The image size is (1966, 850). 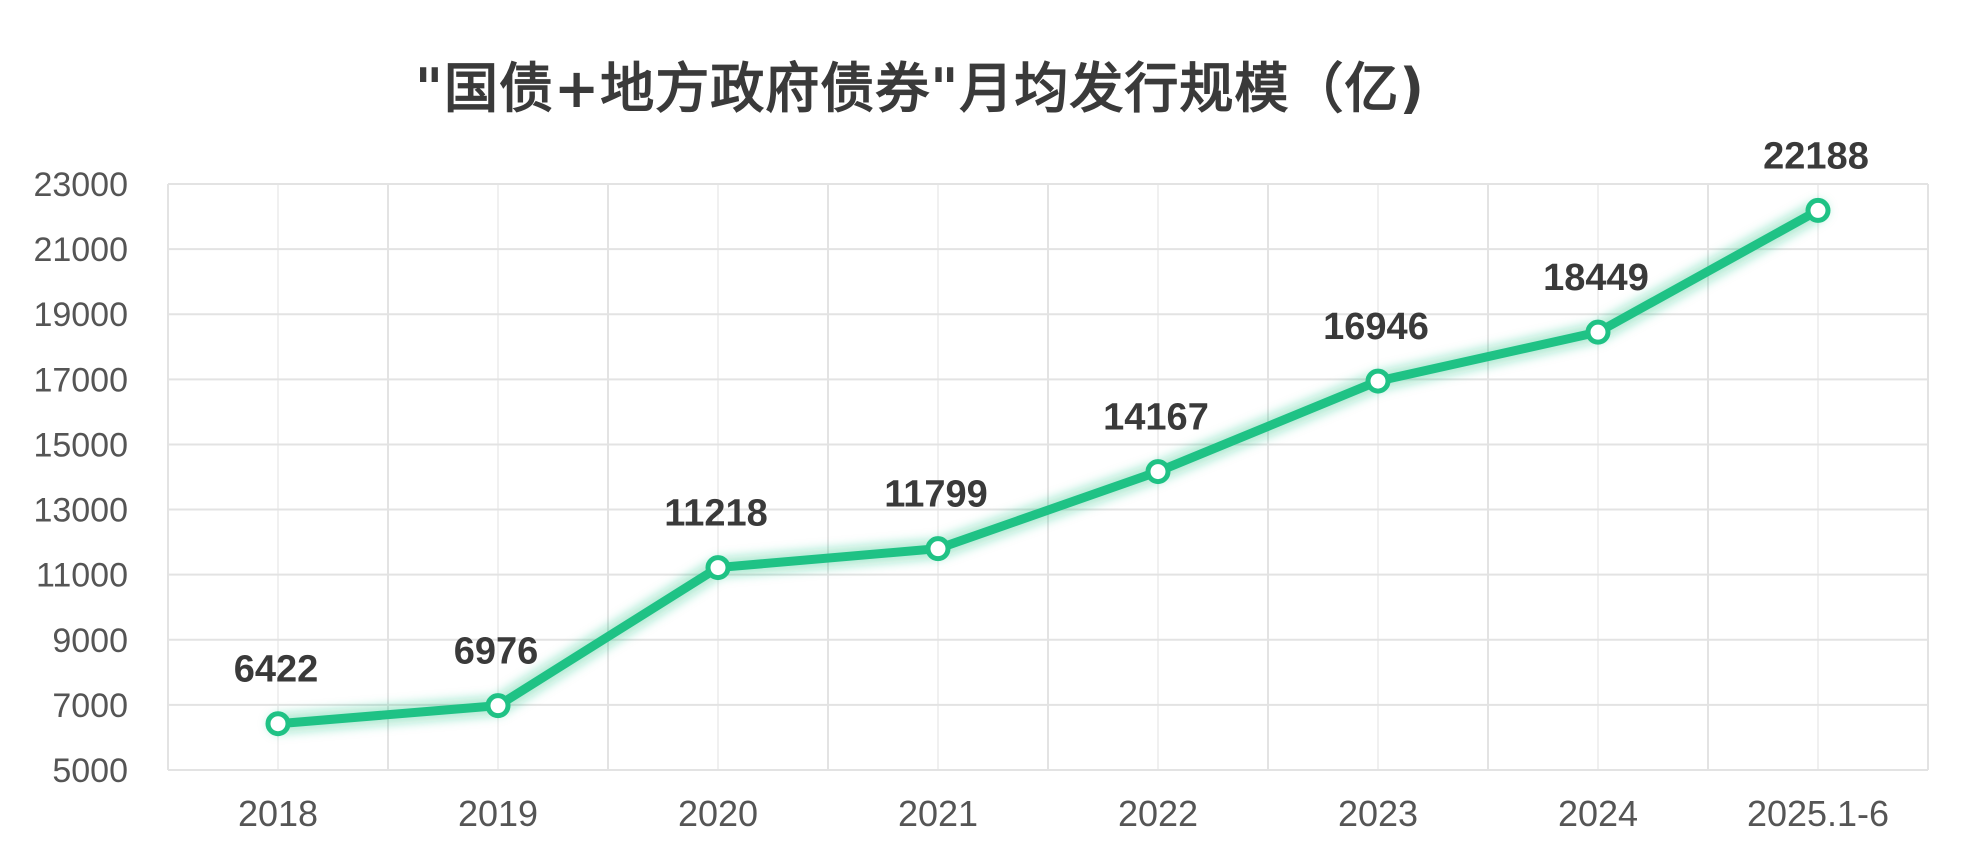 I want to click on y-tick-label: 9000, so click(x=90, y=641).